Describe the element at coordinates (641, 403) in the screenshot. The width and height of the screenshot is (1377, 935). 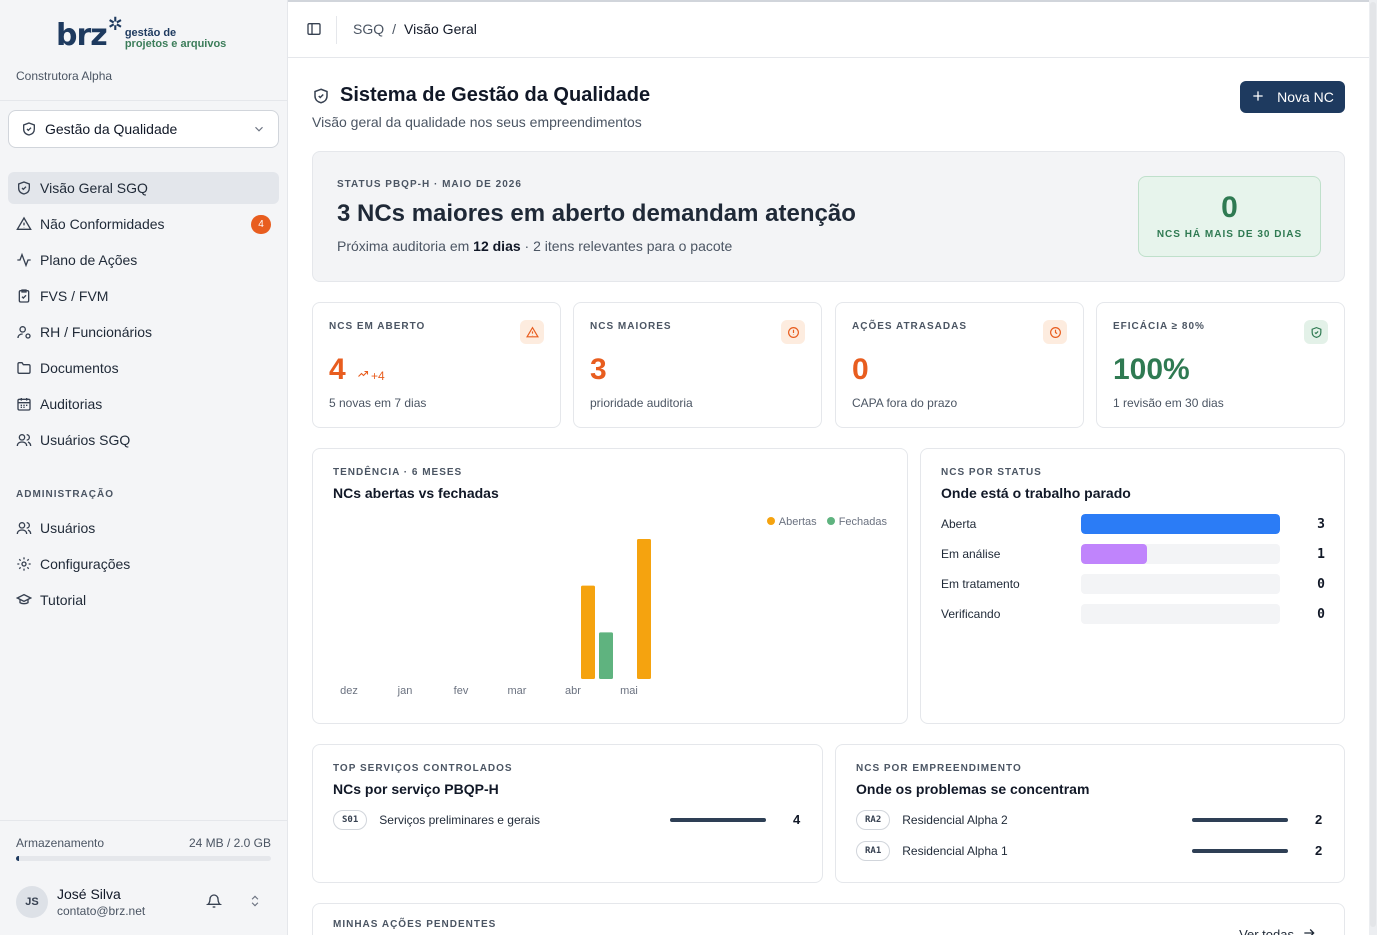
I see `kpi-footnote: prioridade auditoria` at that location.